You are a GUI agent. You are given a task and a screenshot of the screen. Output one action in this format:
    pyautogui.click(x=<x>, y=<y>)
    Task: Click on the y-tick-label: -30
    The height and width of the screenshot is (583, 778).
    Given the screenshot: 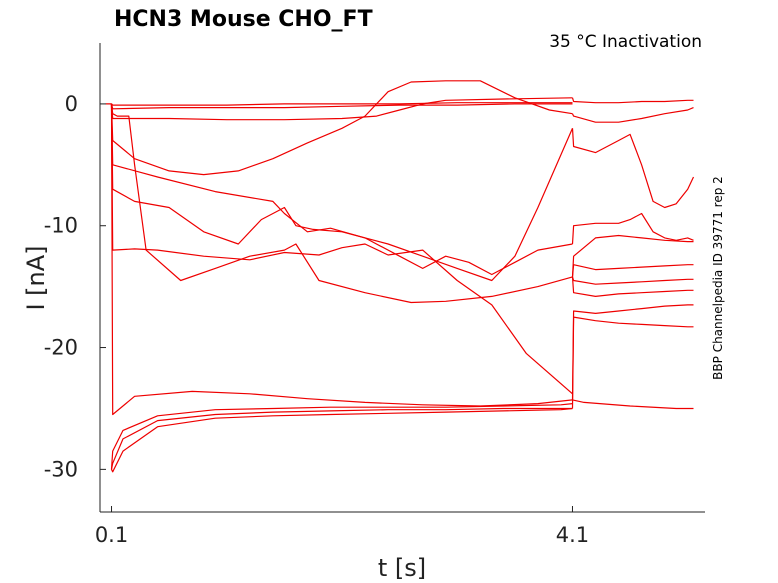 What is the action you would take?
    pyautogui.click(x=61, y=469)
    